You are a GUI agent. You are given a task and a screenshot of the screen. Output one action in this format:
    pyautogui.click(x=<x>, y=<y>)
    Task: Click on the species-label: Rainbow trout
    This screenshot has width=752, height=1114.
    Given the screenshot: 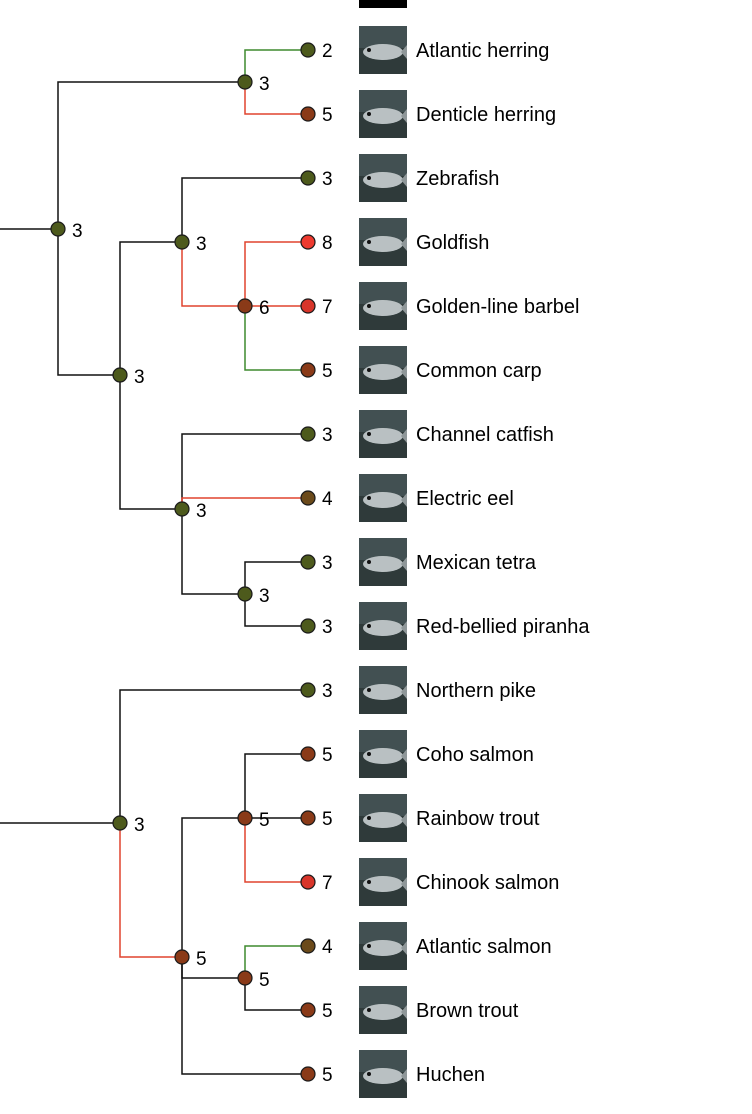 What is the action you would take?
    pyautogui.click(x=478, y=819)
    